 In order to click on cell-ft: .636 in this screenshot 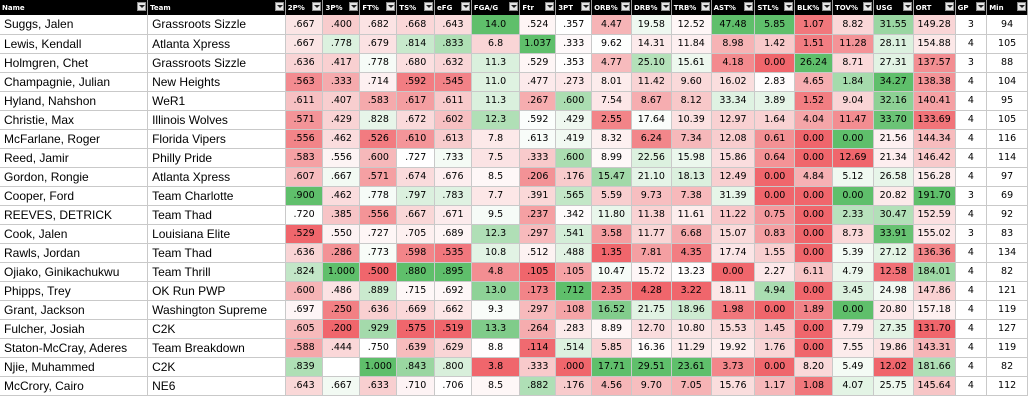, I will do `click(378, 310)`.